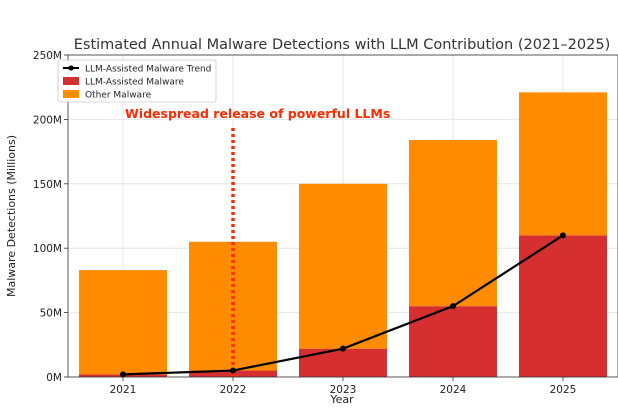 The height and width of the screenshot is (414, 618). Describe the element at coordinates (47, 249) in the screenshot. I see `y-tick-label: 100M` at that location.